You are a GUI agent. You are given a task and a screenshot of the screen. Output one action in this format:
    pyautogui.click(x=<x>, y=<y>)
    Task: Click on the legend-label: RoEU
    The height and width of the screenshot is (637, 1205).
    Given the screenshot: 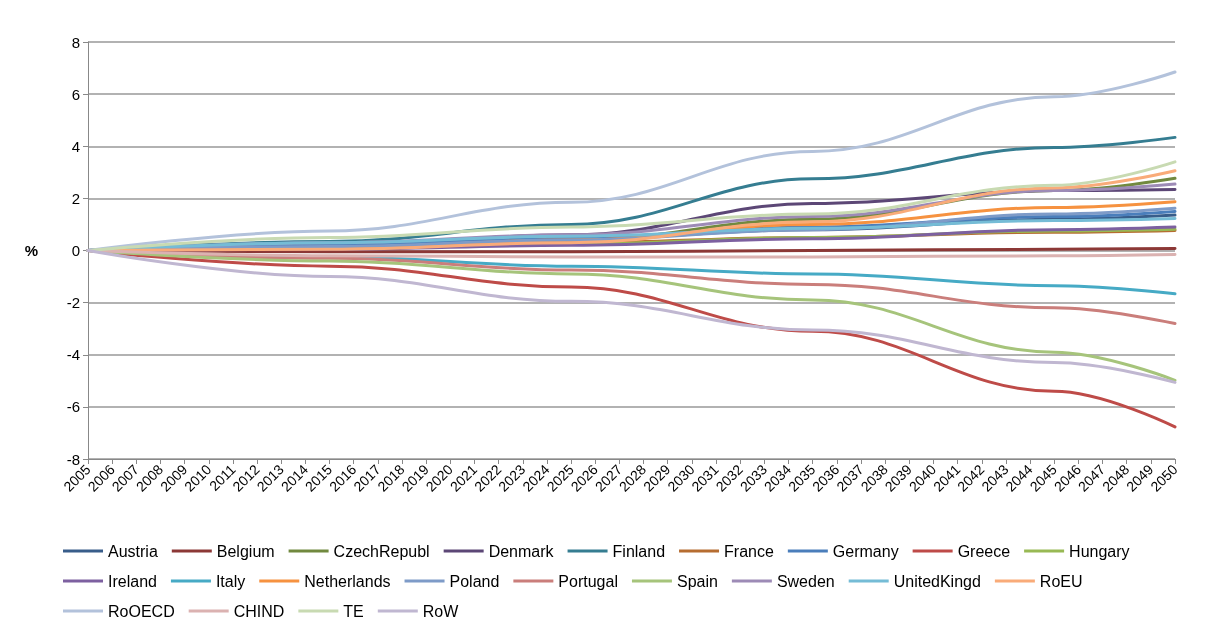 What is the action you would take?
    pyautogui.click(x=1061, y=581)
    